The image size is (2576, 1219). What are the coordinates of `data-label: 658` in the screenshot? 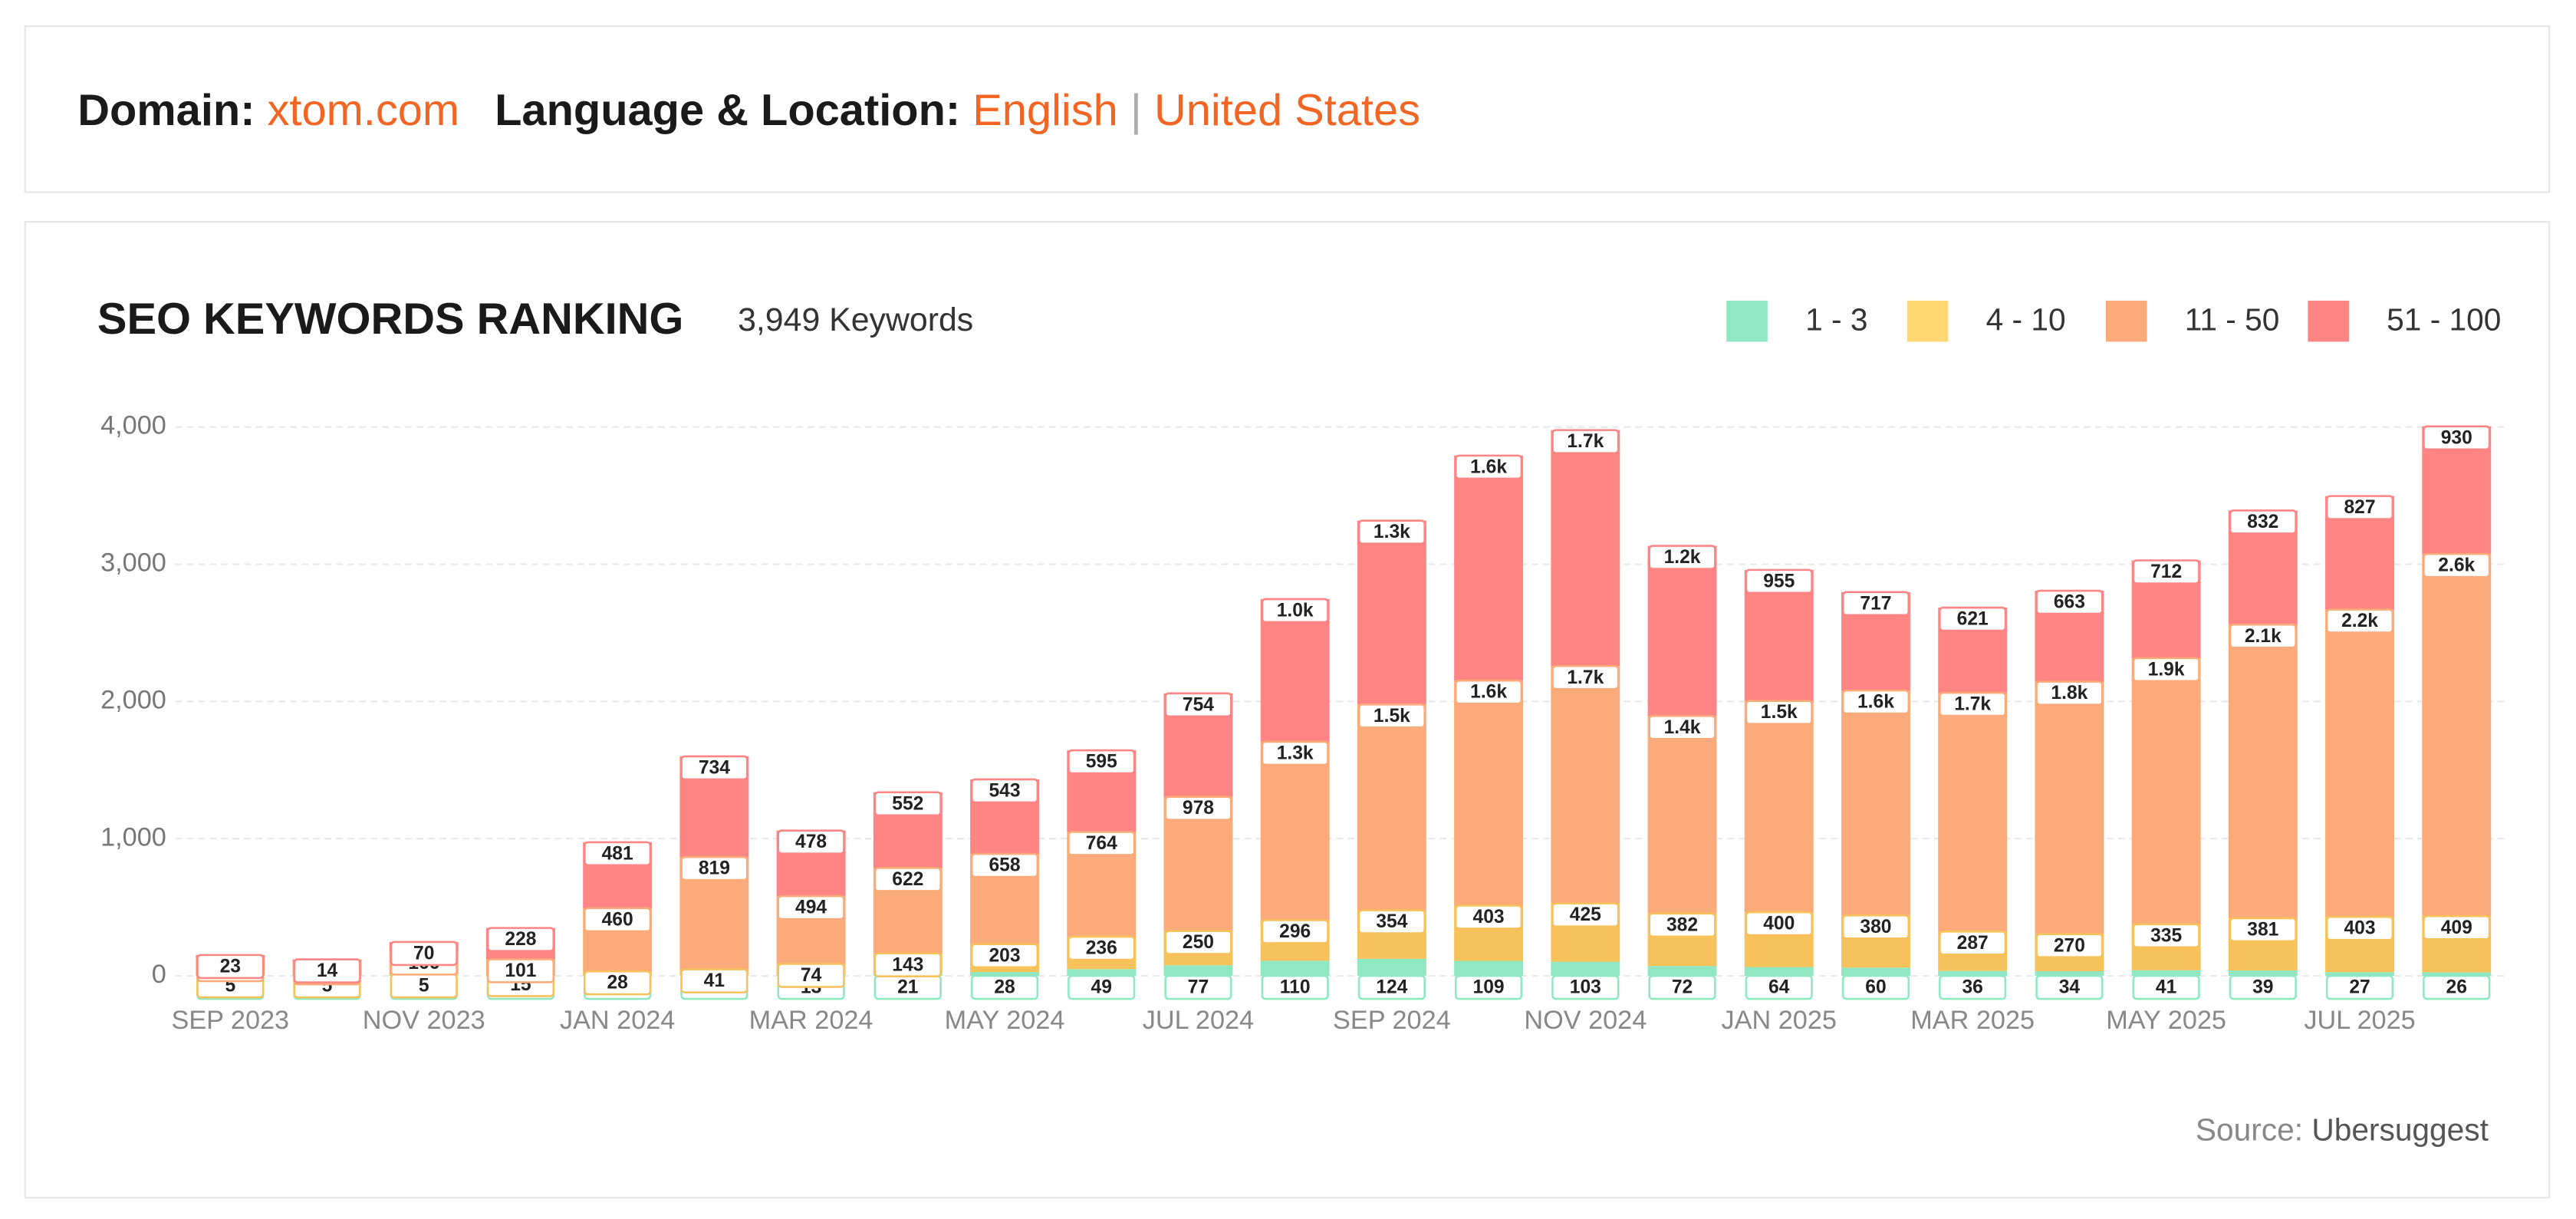 It's located at (1004, 865).